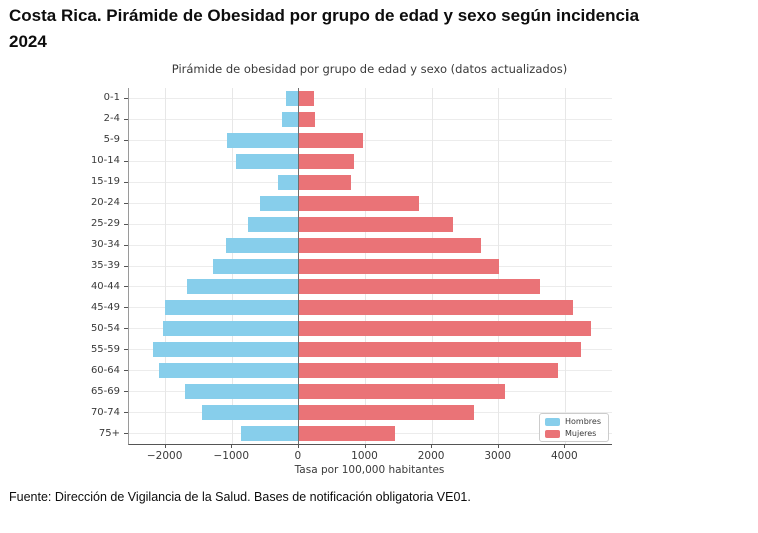 The height and width of the screenshot is (533, 758). I want to click on age-group-label: 65-69, so click(105, 391).